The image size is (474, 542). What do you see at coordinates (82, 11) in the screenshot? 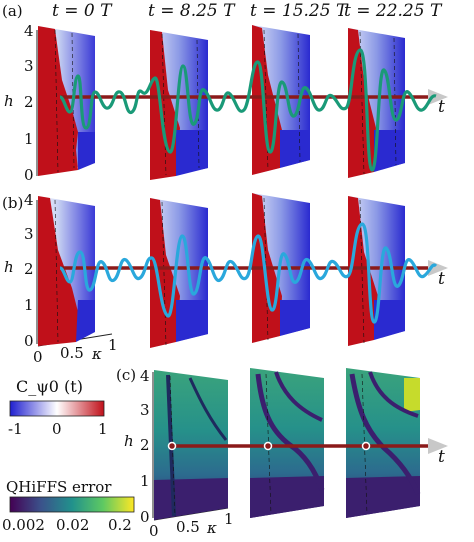
I see `time-label-0: t = 0 T` at bounding box center [82, 11].